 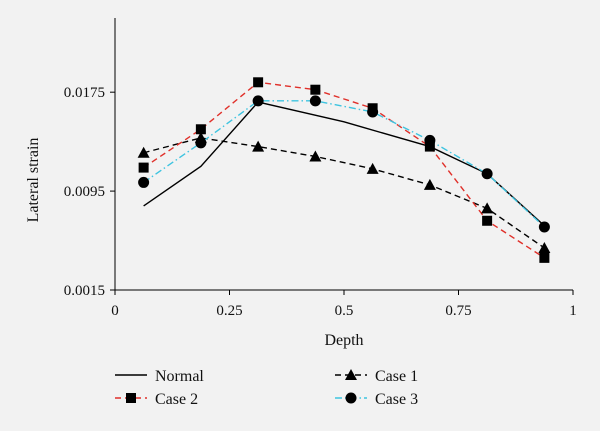 I want to click on y-tick-label: 0.0015, so click(x=84, y=291).